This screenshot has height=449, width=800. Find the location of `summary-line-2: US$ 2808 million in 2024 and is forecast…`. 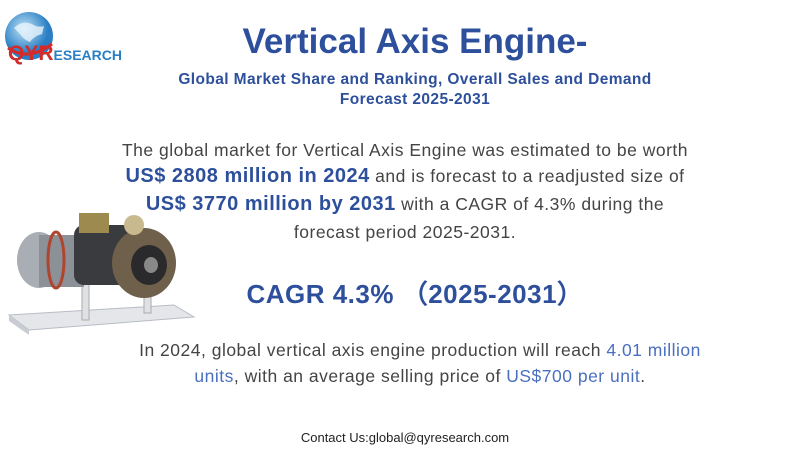

summary-line-2: US$ 2808 million in 2024 and is forecast… is located at coordinates (405, 176).